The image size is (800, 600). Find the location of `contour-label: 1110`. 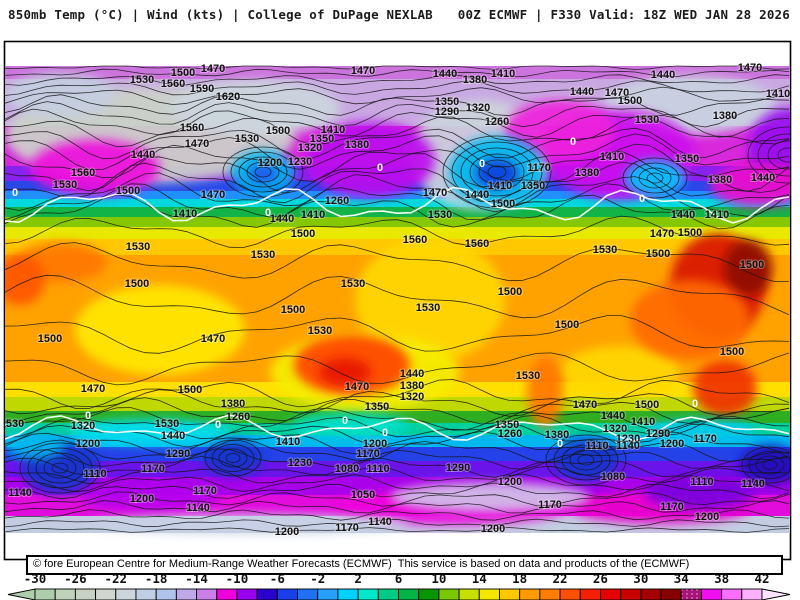

contour-label: 1110 is located at coordinates (94, 474).